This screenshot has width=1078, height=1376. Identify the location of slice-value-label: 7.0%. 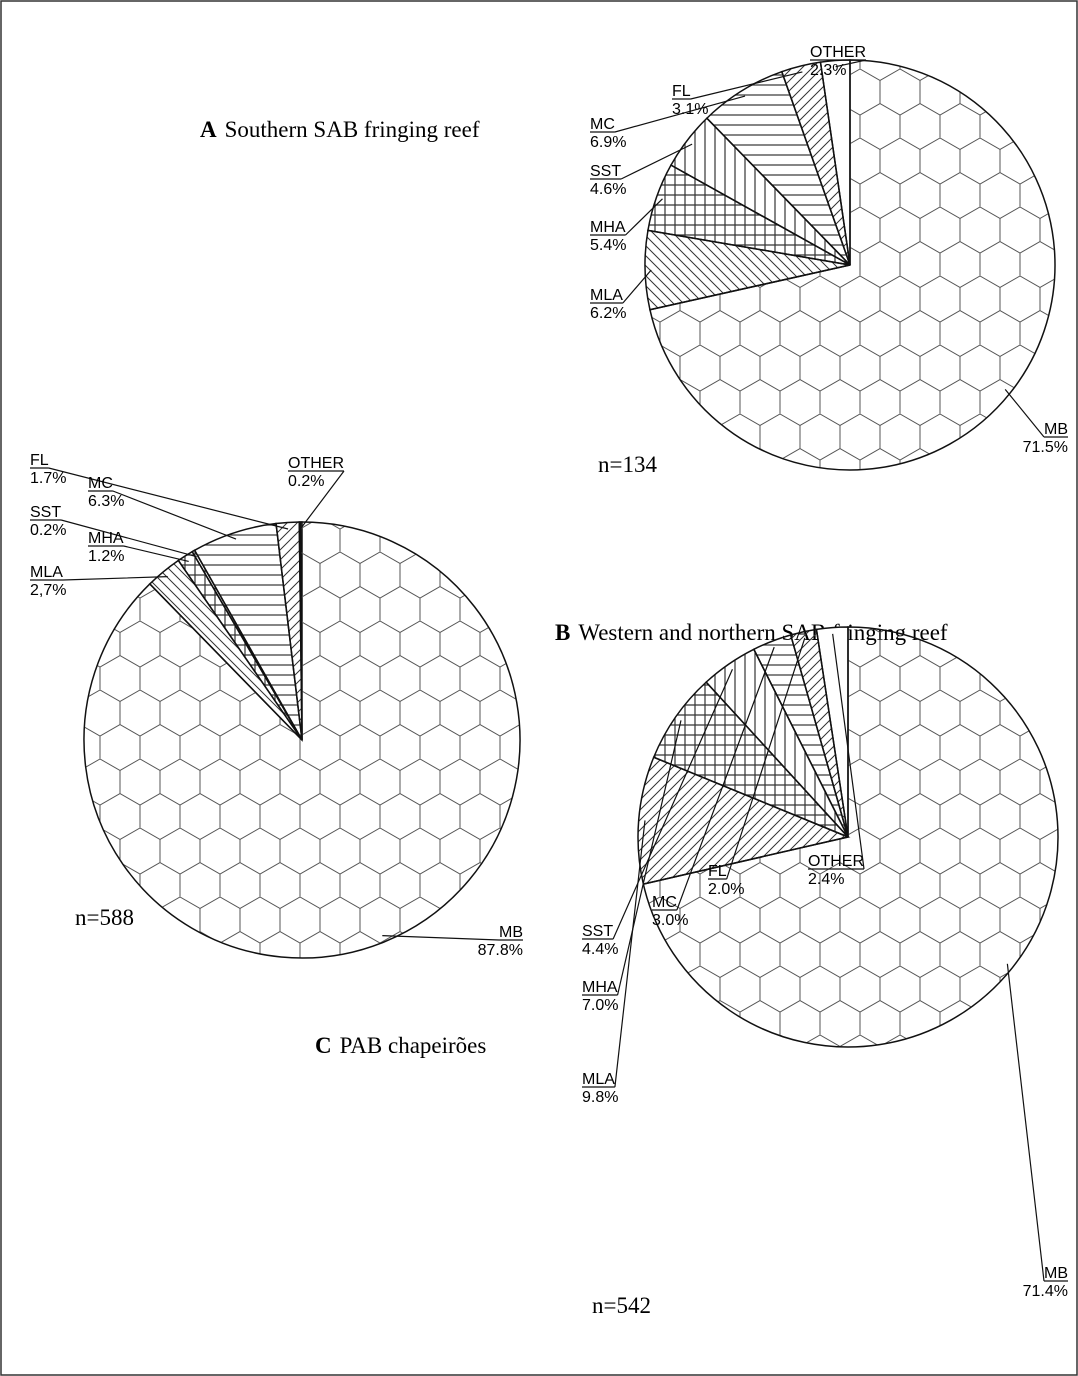
(600, 1005).